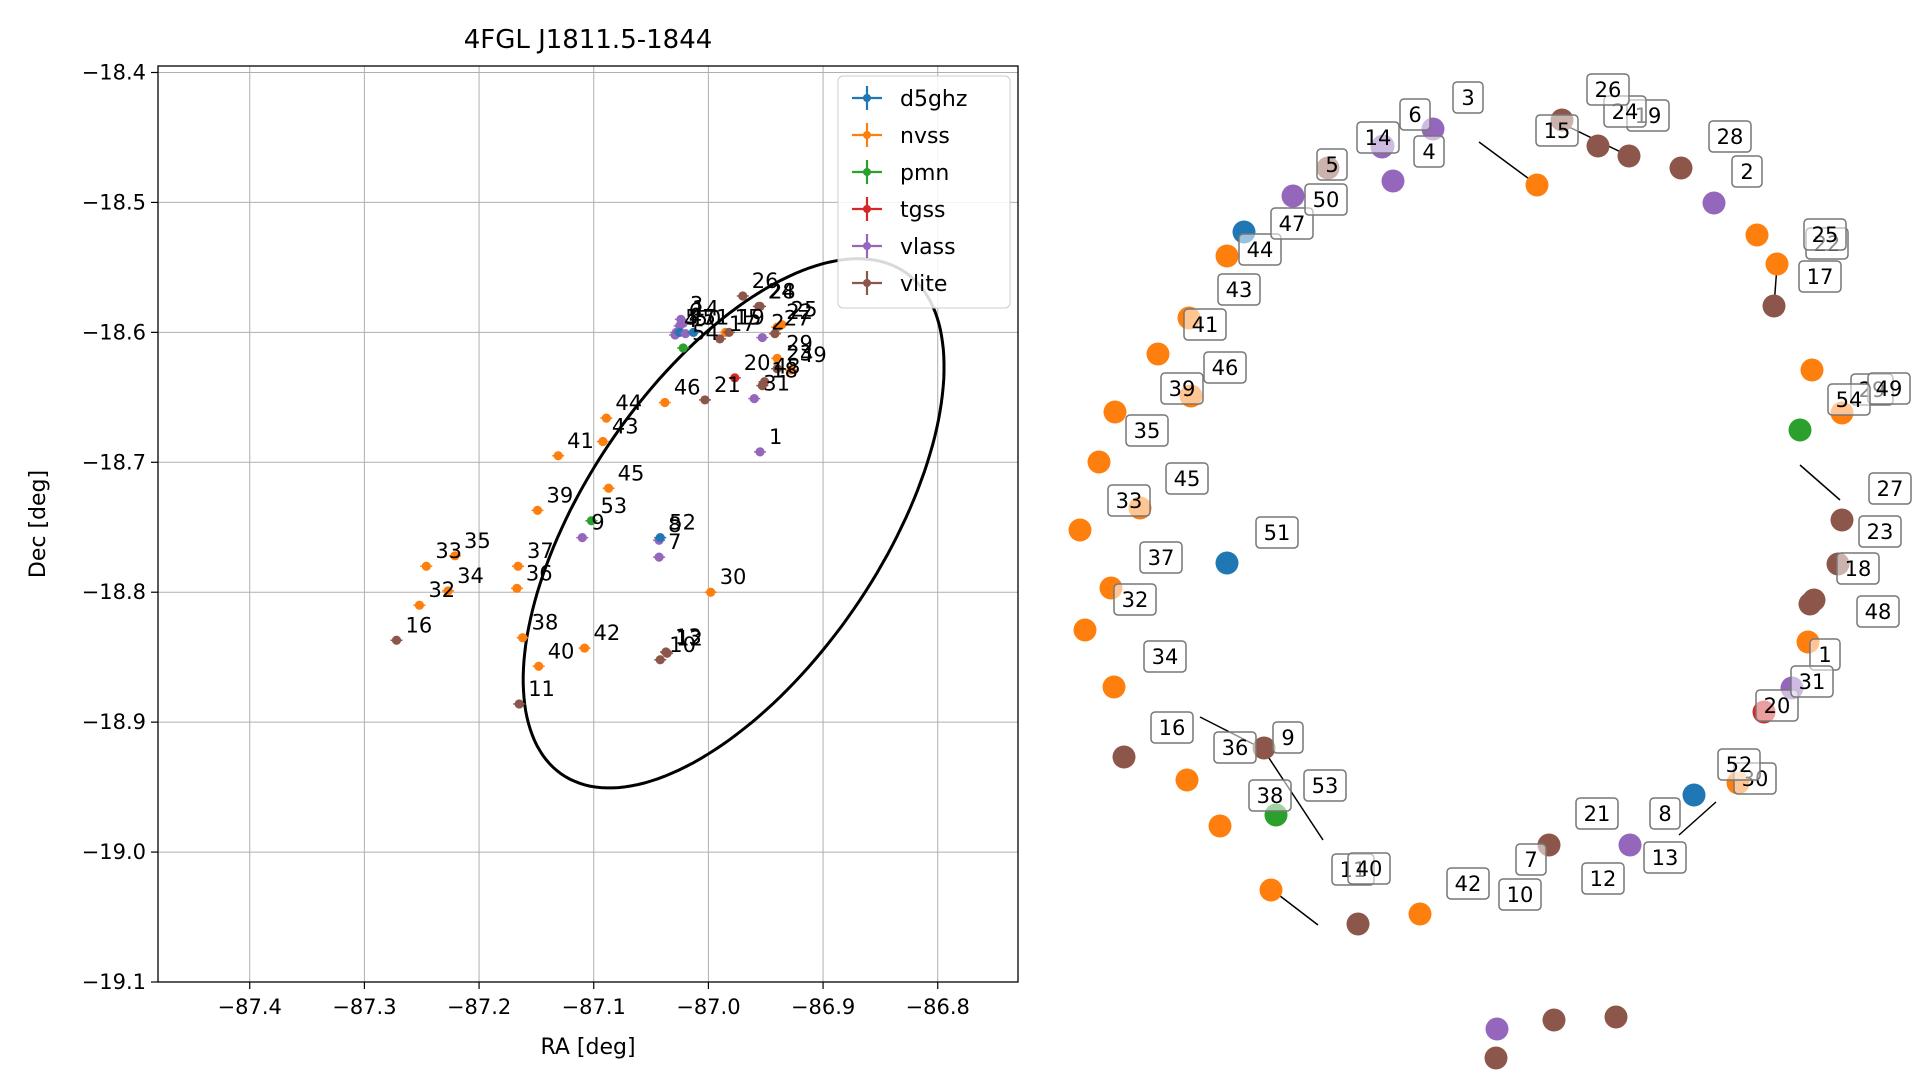 The image size is (1919, 1080). Describe the element at coordinates (1239, 290) in the screenshot. I see `node-label: 43` at that location.